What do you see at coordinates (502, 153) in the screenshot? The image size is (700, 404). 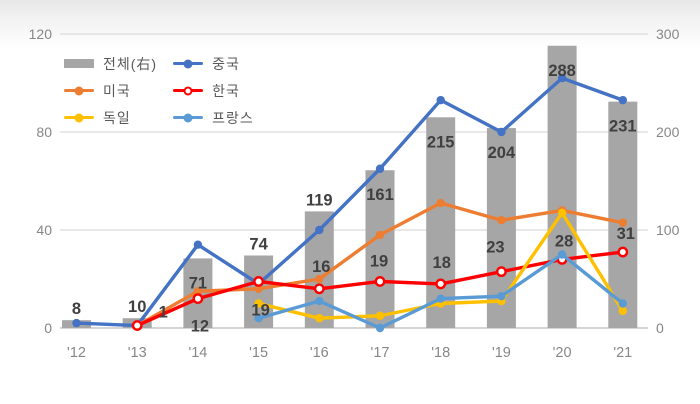 I see `svg-text: 204` at bounding box center [502, 153].